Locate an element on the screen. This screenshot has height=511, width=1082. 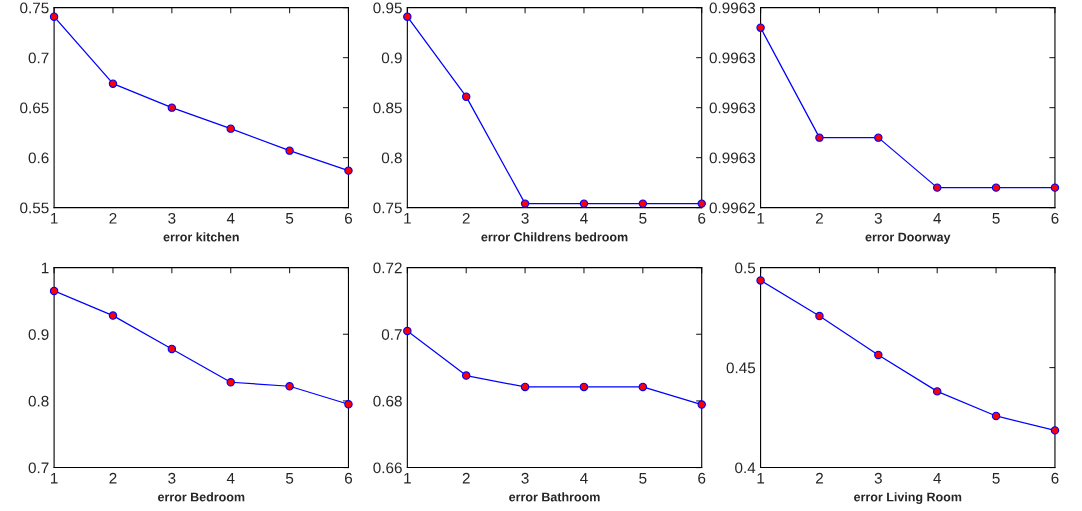
y-tick-label: 0.45 is located at coordinates (741, 368).